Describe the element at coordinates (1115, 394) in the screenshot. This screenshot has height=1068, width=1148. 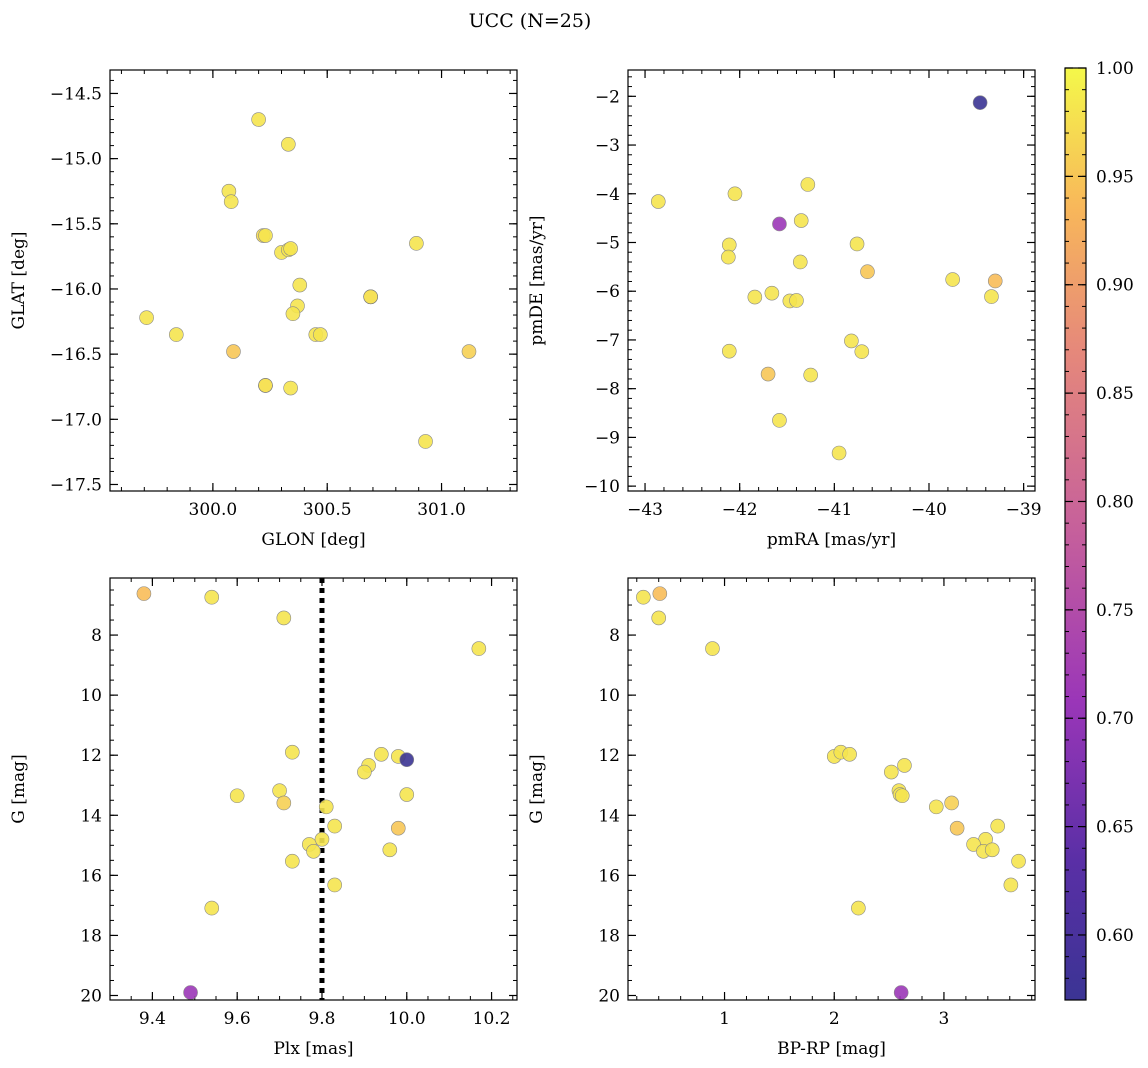
I see `colorbar-tick-label: 0.85` at that location.